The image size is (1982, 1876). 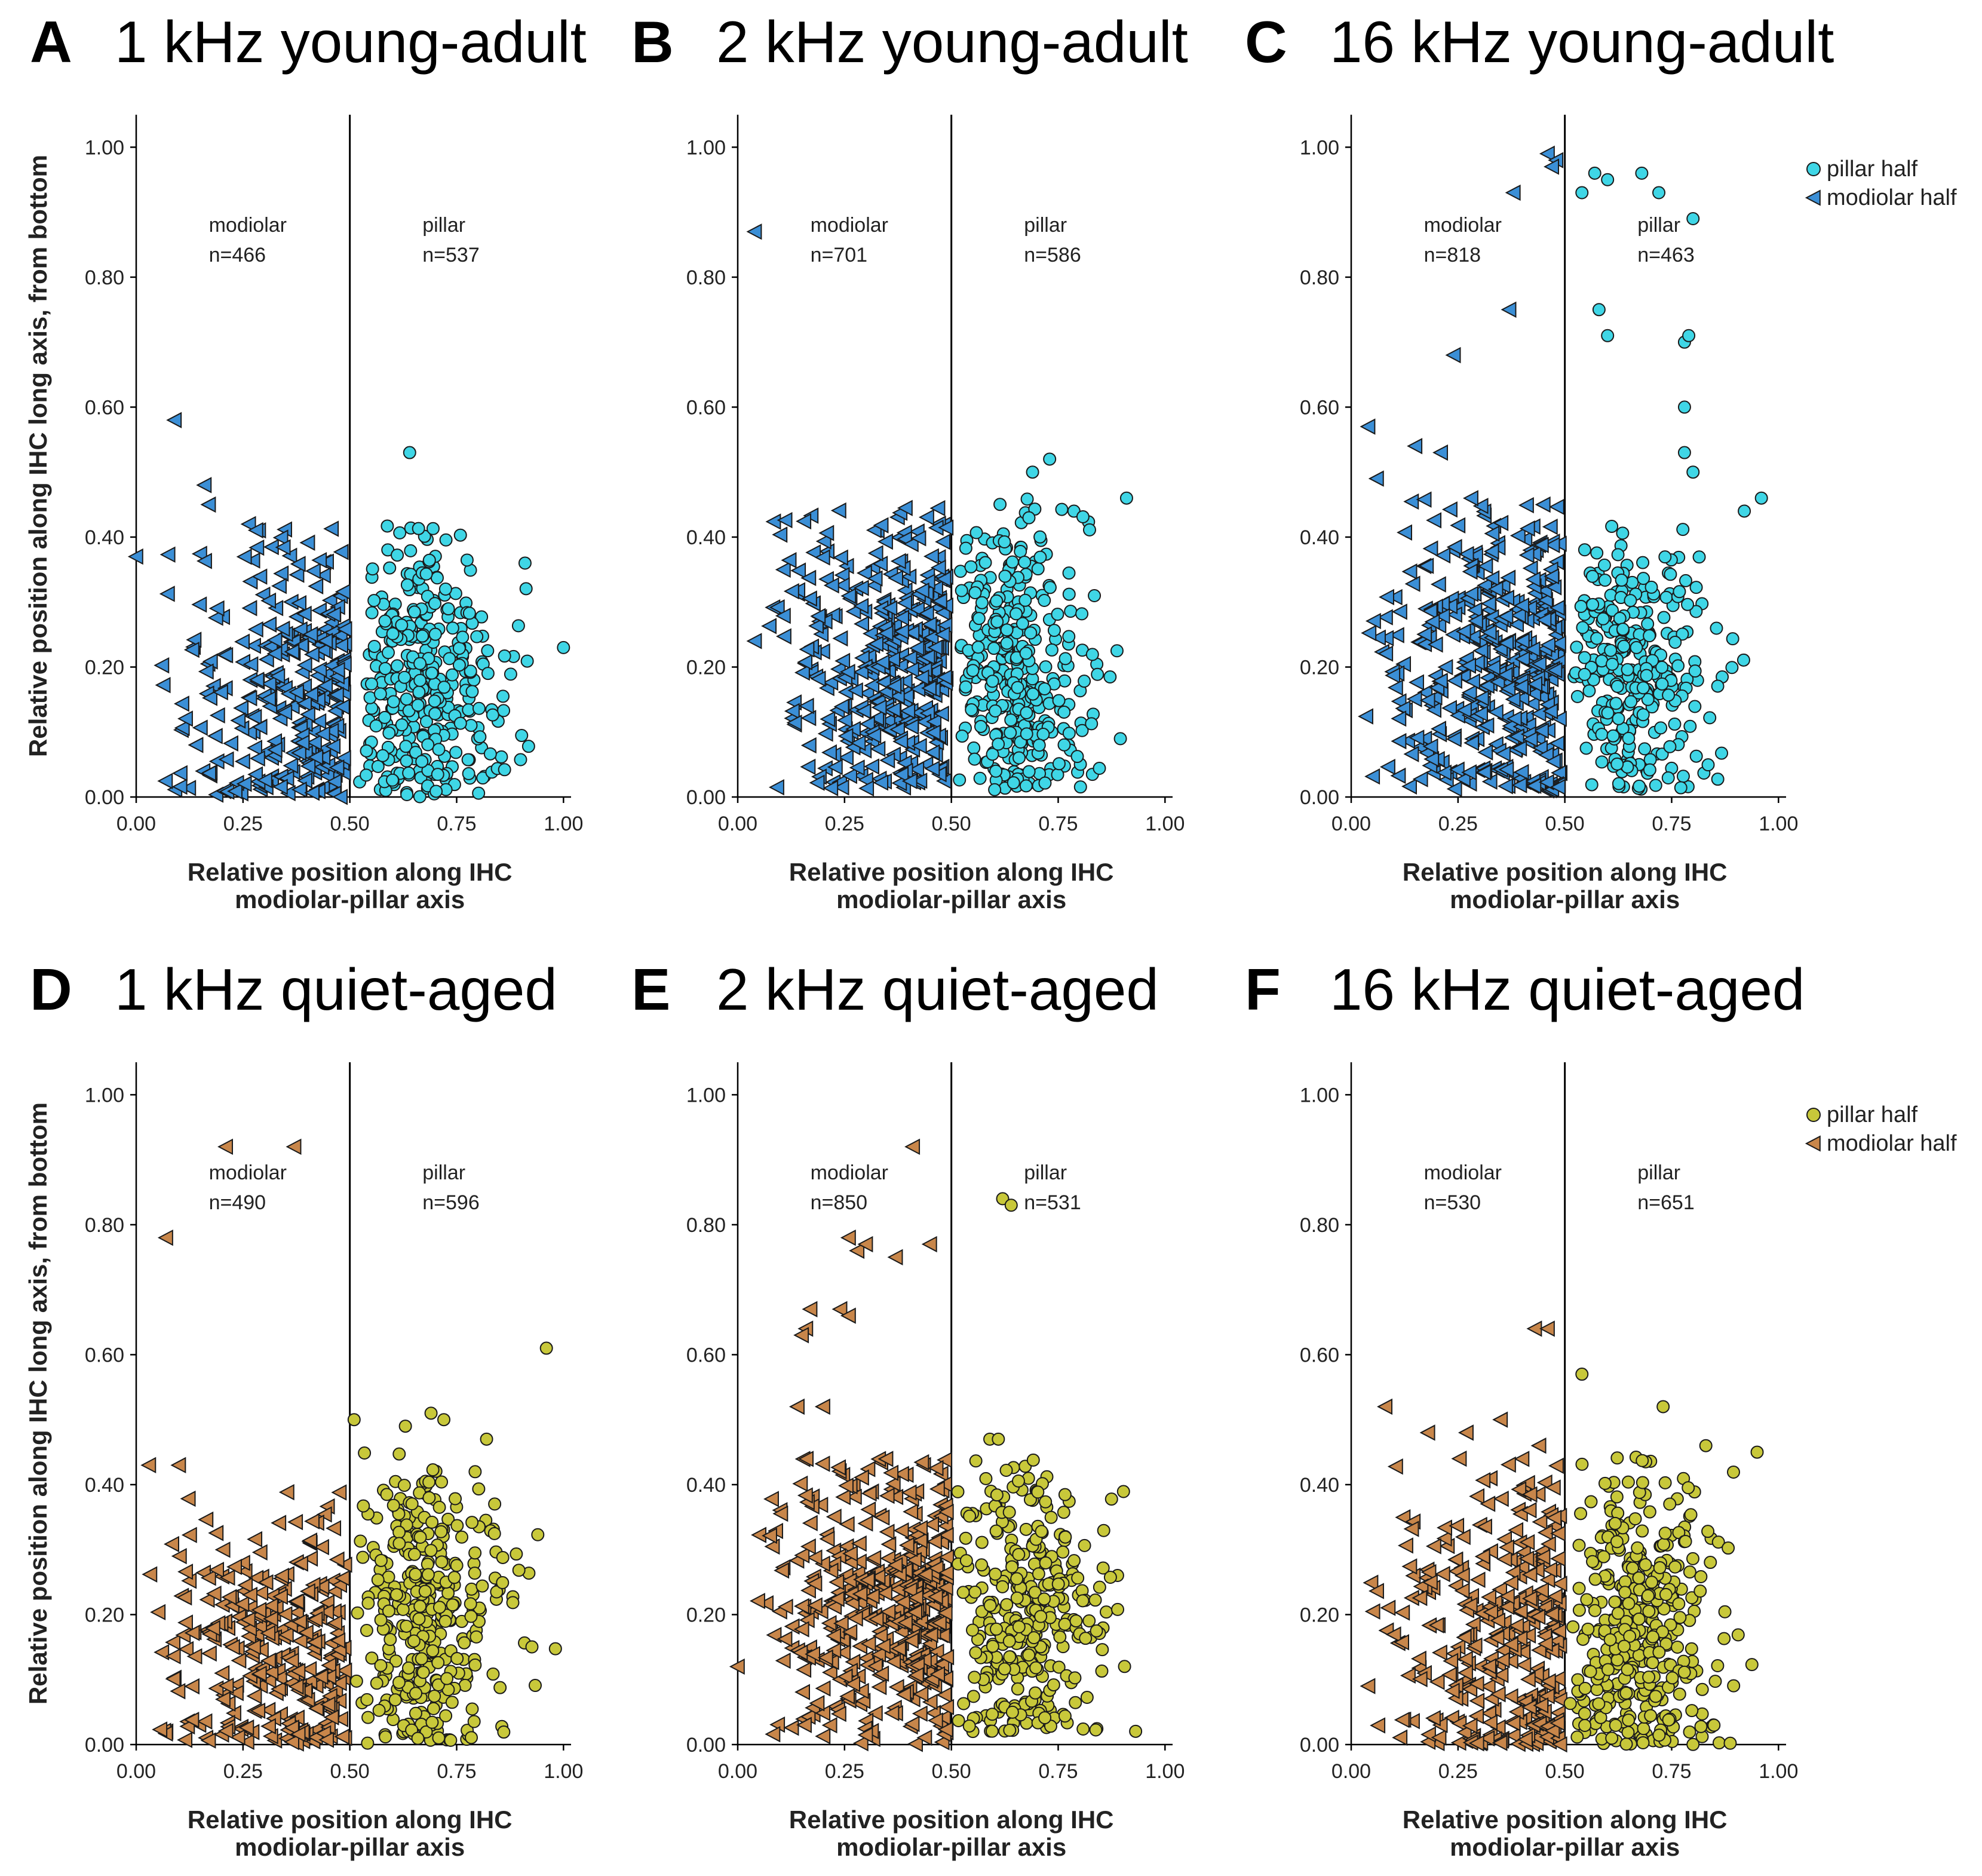 What do you see at coordinates (1045, 225) in the screenshot?
I see `region-label-pillar: pillar` at bounding box center [1045, 225].